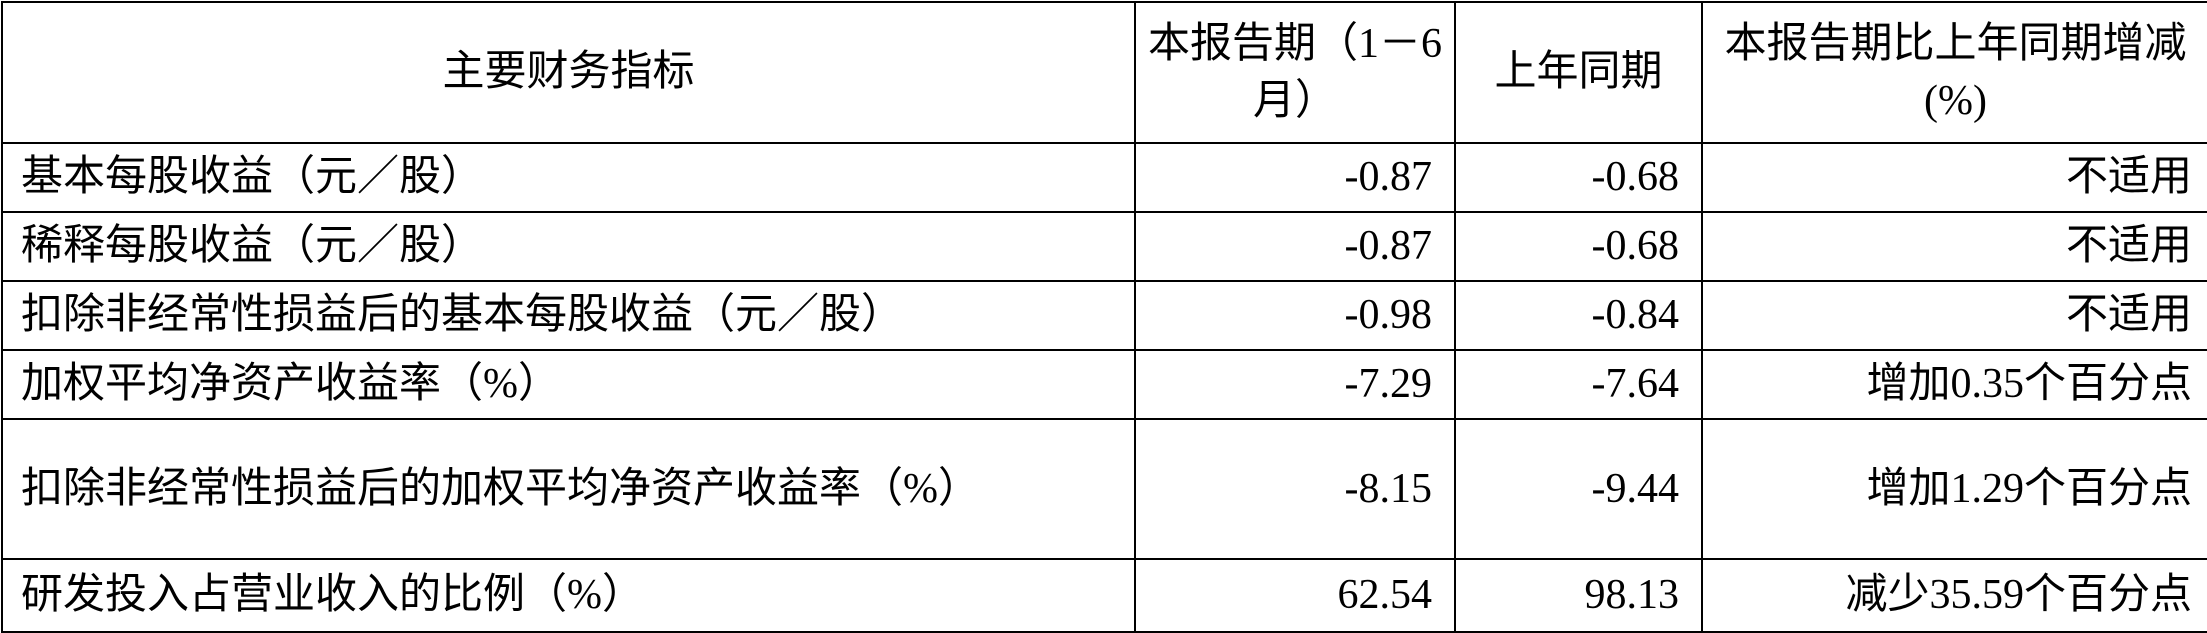  I want to click on table-row: 研发投入占营业收入的比例（%） 62.54 98.13 减少35.59个百分点, so click(1104, 595).